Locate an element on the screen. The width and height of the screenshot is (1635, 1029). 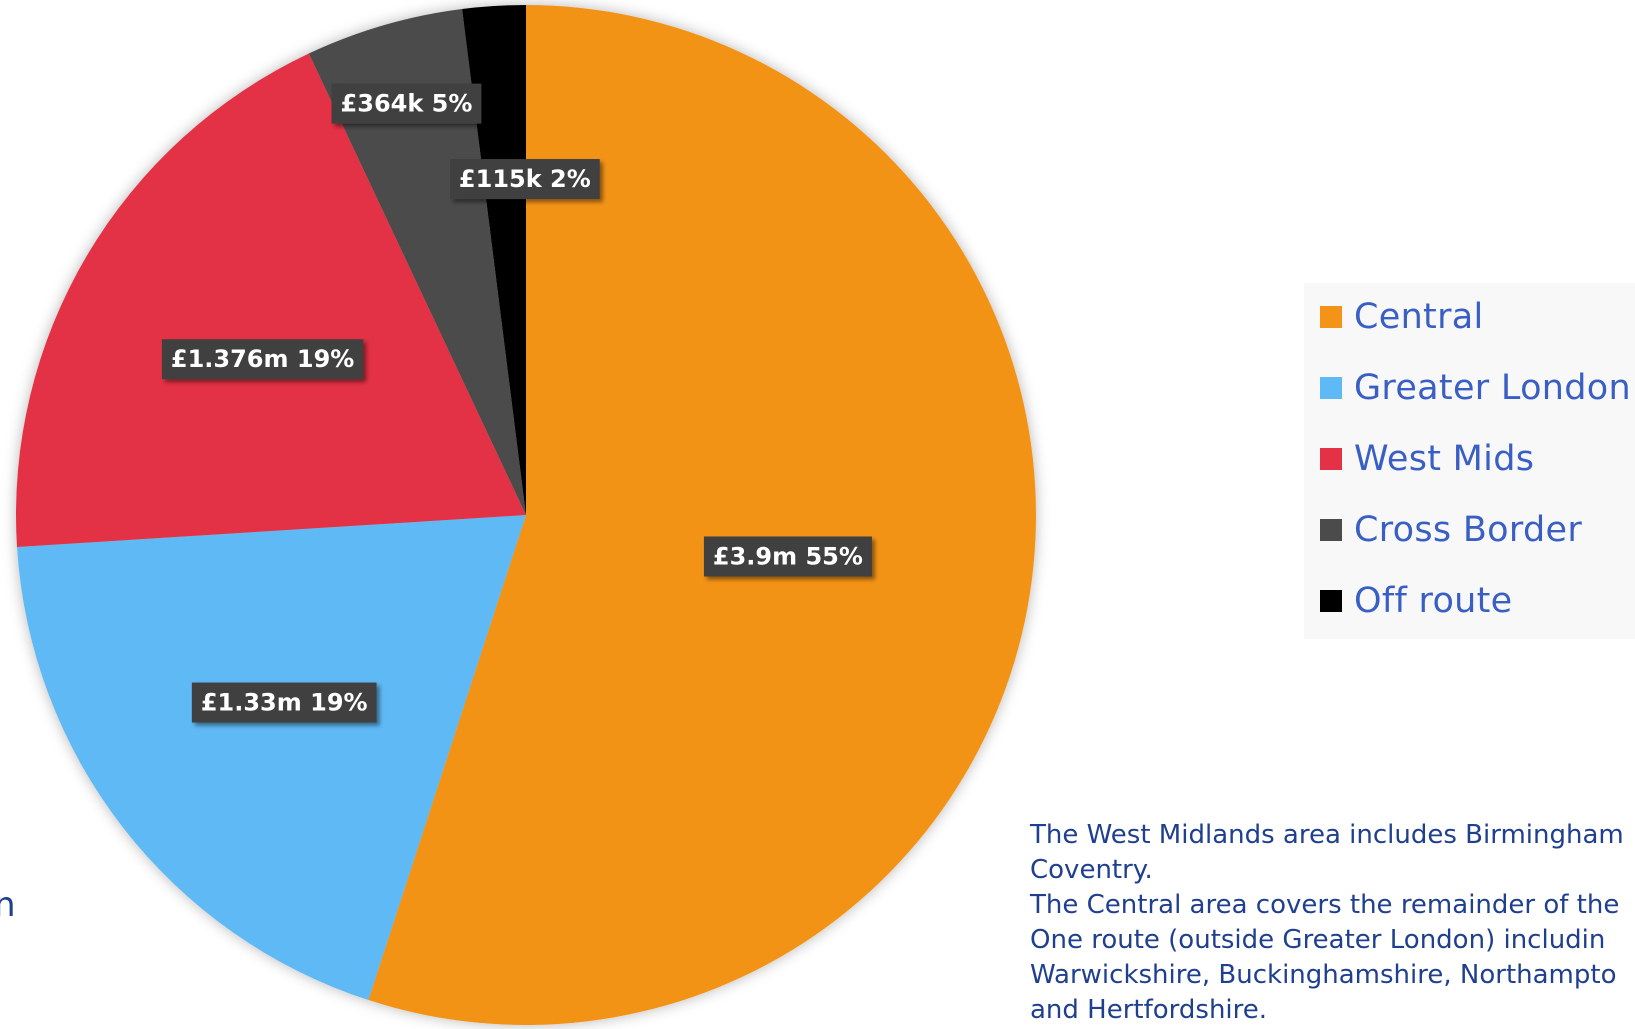
legend-label: West Mids is located at coordinates (1444, 459).